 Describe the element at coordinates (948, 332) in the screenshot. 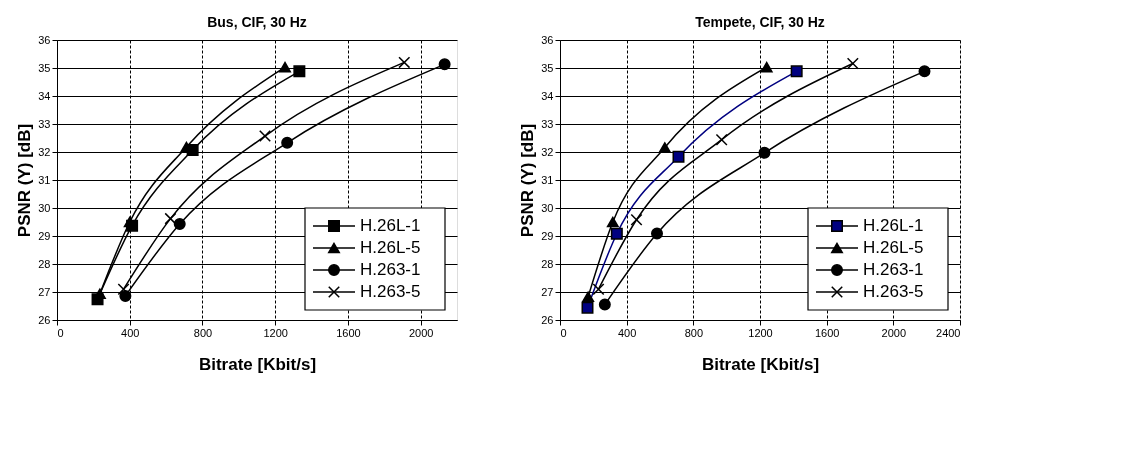

I see `x-tick-label: 2400` at that location.